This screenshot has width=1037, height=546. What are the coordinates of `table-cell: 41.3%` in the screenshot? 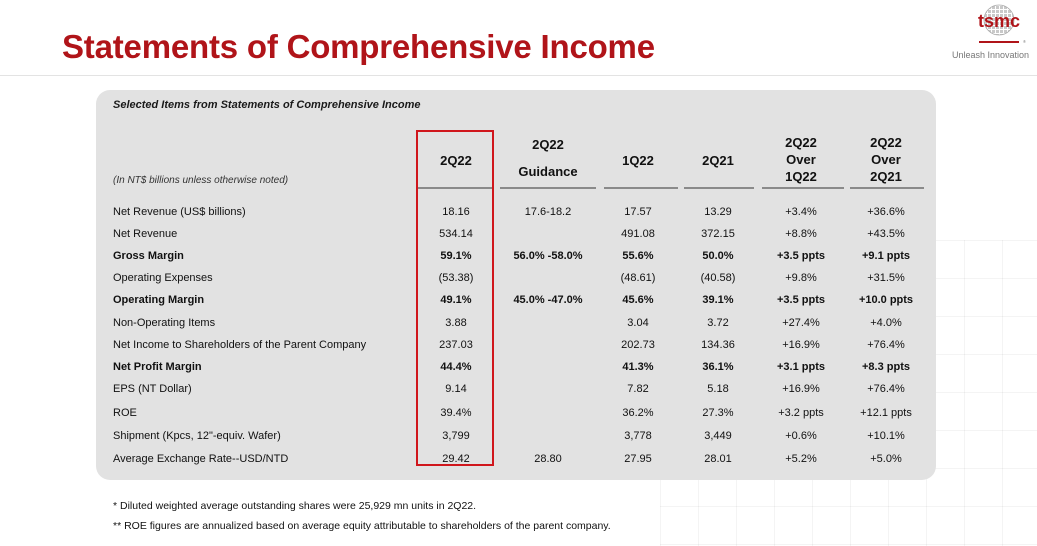 It's located at (638, 367).